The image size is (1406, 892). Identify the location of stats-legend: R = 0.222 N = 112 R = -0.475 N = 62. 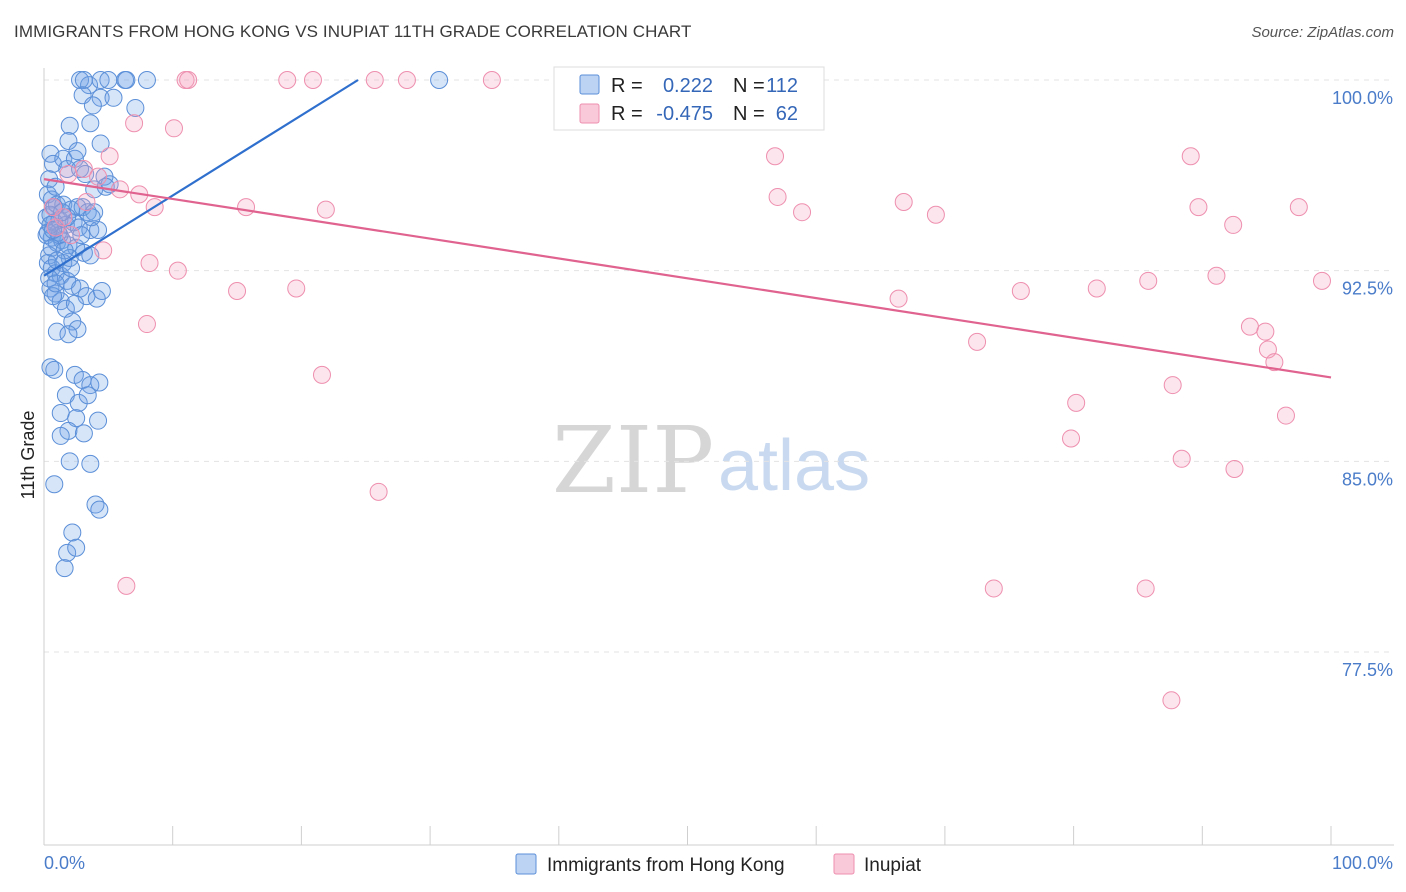
(689, 98).